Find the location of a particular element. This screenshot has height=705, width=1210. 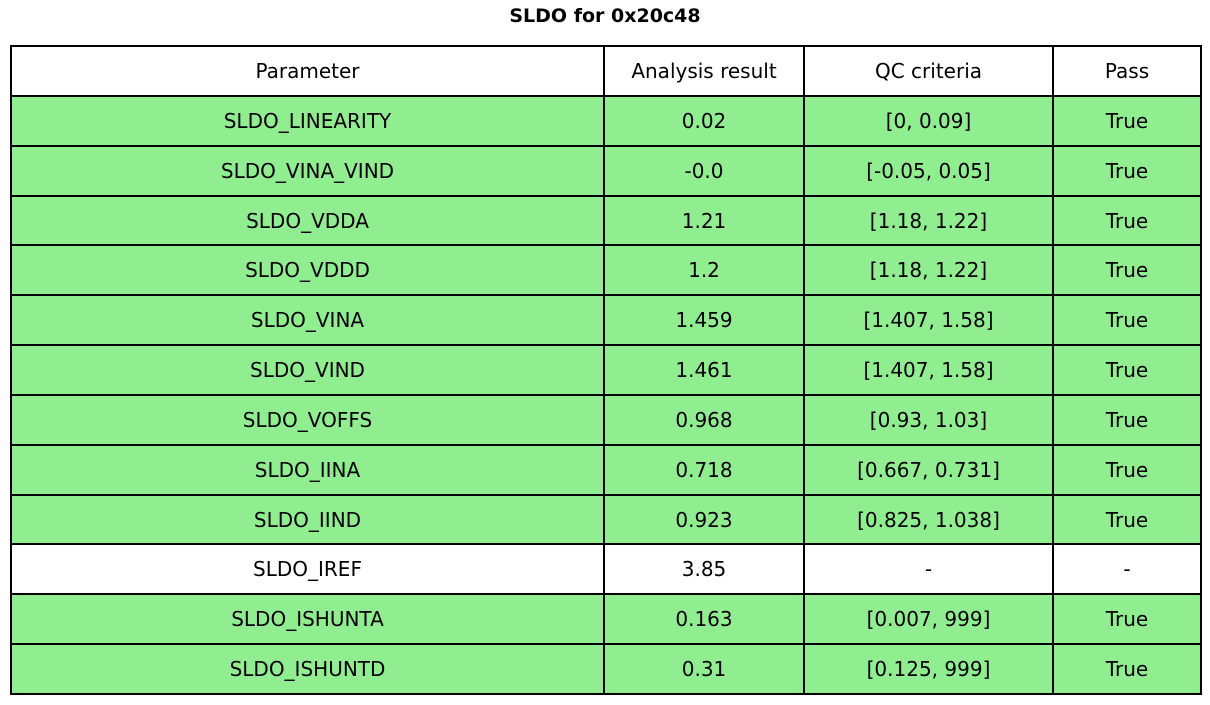

table-row: SLDO_VDDA 1.21 [1.18, 1.22] True is located at coordinates (606, 220).